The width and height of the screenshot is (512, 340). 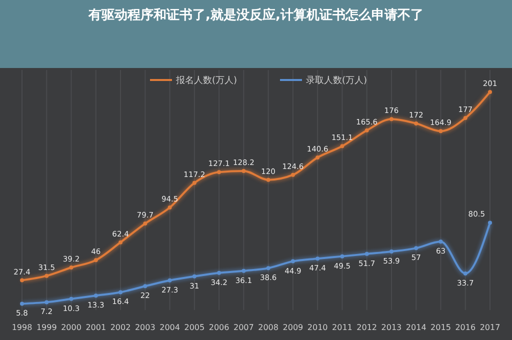 I want to click on x-tick-label: 2012, so click(x=367, y=327).